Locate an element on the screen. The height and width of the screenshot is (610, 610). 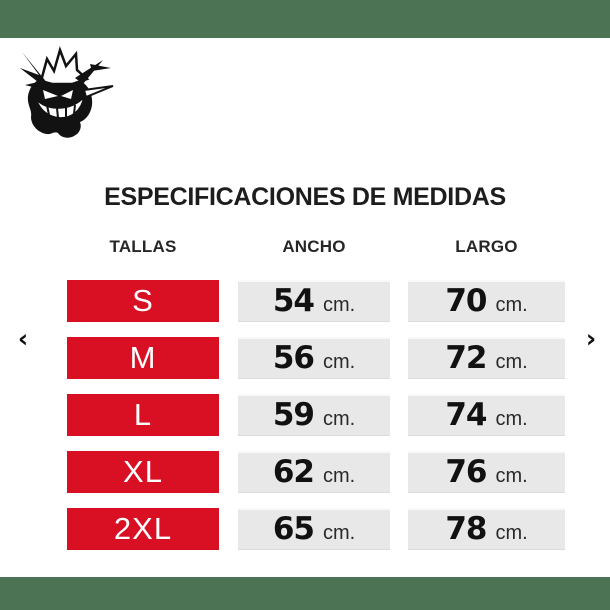
size-label: S is located at coordinates (143, 300).